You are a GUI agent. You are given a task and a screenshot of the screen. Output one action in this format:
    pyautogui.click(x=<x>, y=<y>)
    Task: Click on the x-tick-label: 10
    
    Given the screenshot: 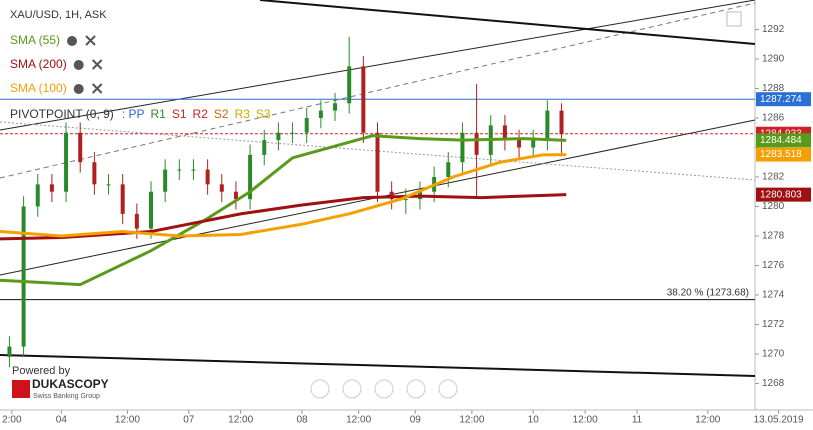 What is the action you would take?
    pyautogui.click(x=534, y=420)
    